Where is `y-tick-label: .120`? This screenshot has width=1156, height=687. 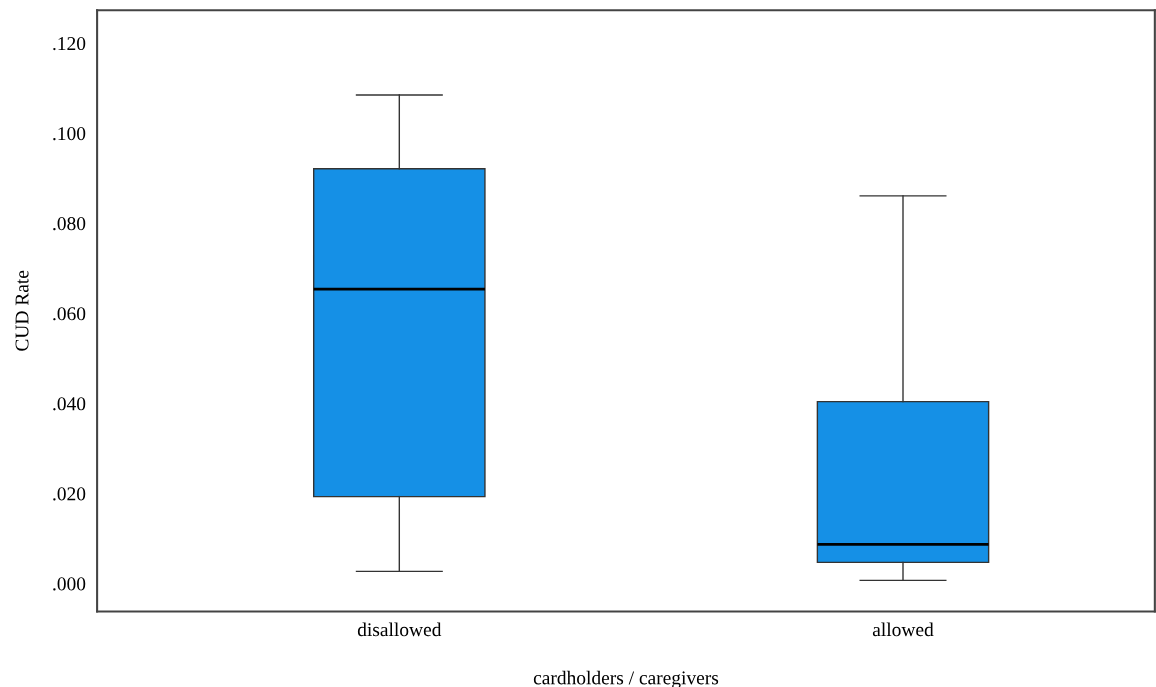
y-tick-label: .120 is located at coordinates (69, 43).